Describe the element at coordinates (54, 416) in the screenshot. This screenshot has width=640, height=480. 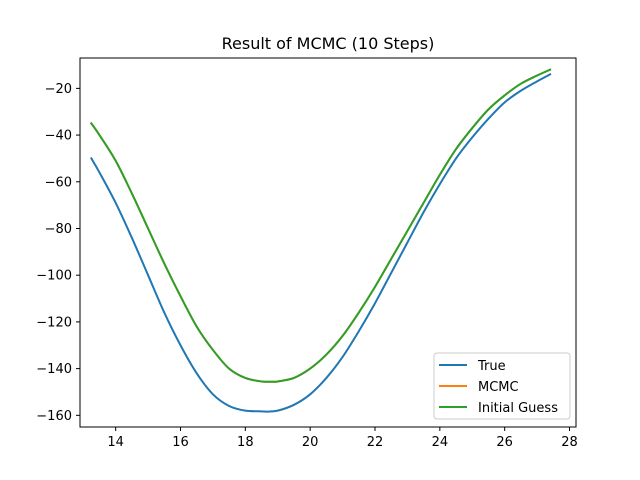
I see `y-tick-label: −160` at that location.